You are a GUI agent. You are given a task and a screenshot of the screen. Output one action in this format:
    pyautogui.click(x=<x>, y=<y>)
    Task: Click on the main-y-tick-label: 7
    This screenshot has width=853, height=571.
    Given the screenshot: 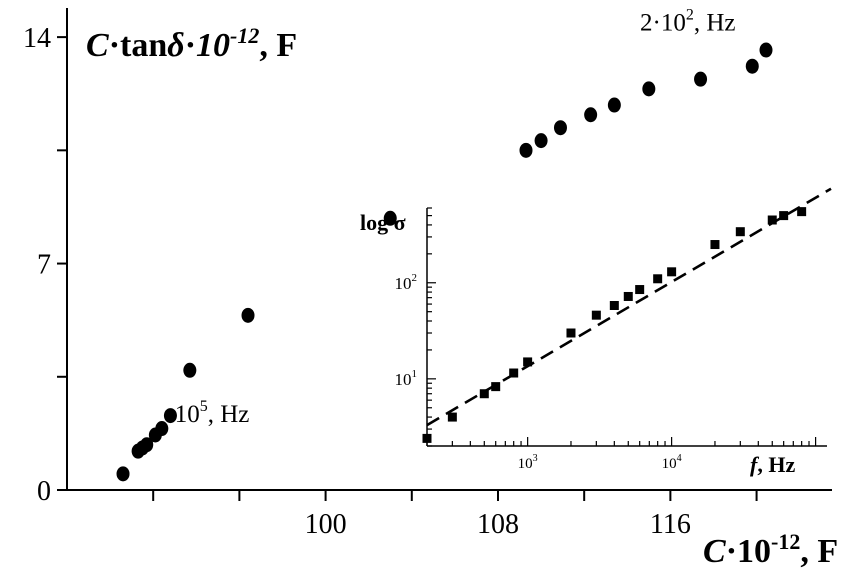 What is the action you would take?
    pyautogui.click(x=44, y=265)
    